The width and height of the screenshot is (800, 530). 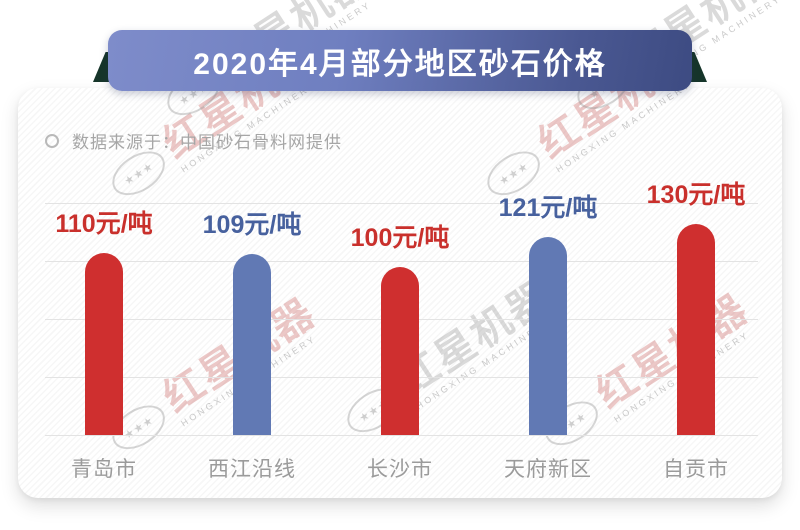 I want to click on bar-value-label: 109元/吨, so click(x=252, y=225).